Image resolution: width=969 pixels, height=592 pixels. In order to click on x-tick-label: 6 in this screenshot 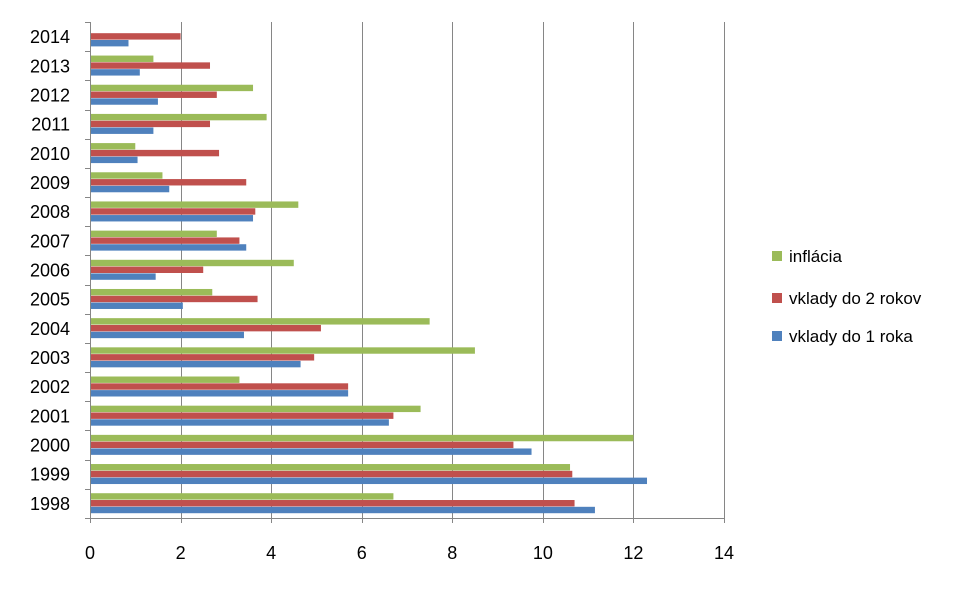, I will do `click(362, 553)`.